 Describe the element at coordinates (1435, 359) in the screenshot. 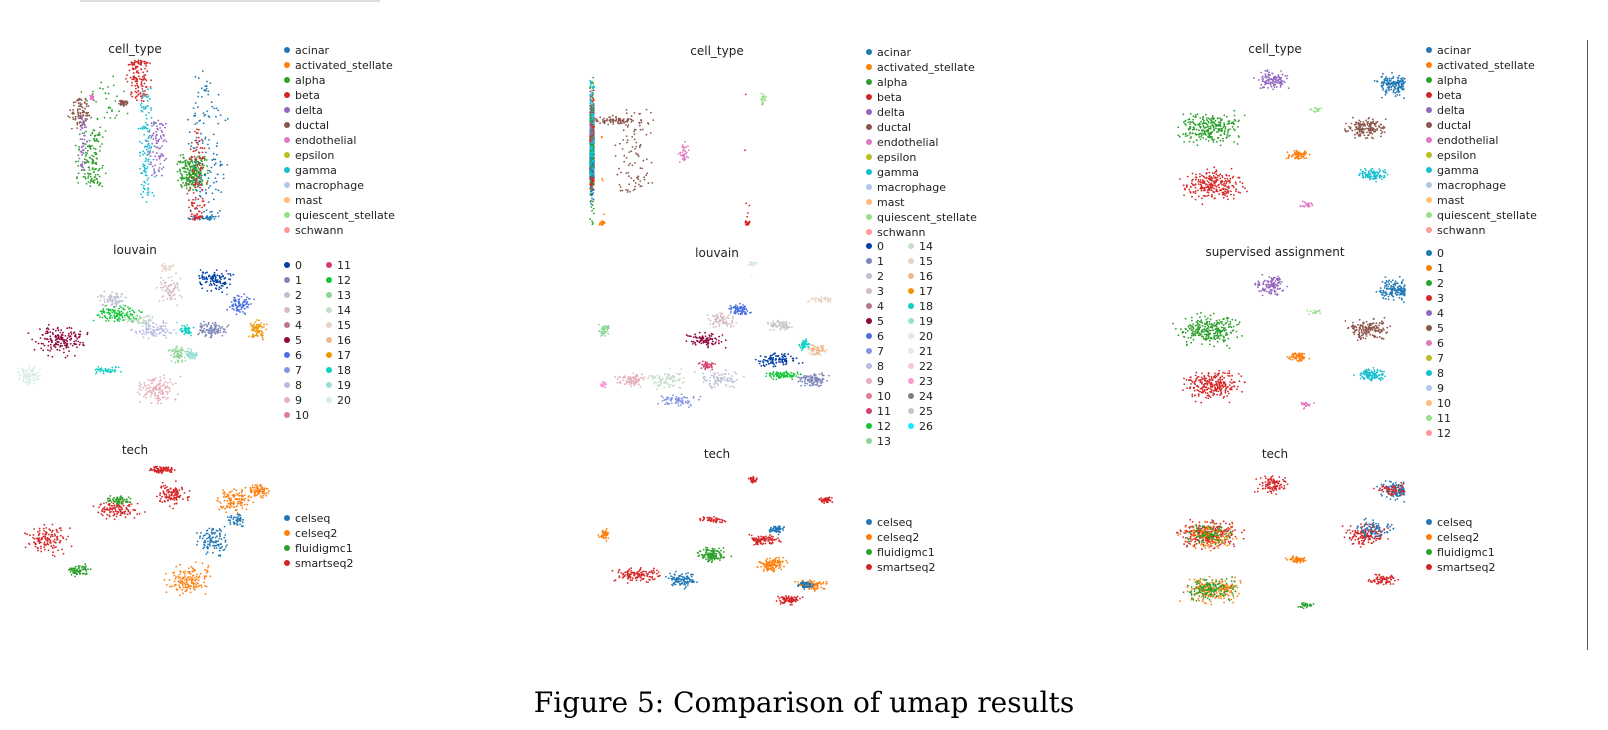

I see `legend-entry: 7` at that location.